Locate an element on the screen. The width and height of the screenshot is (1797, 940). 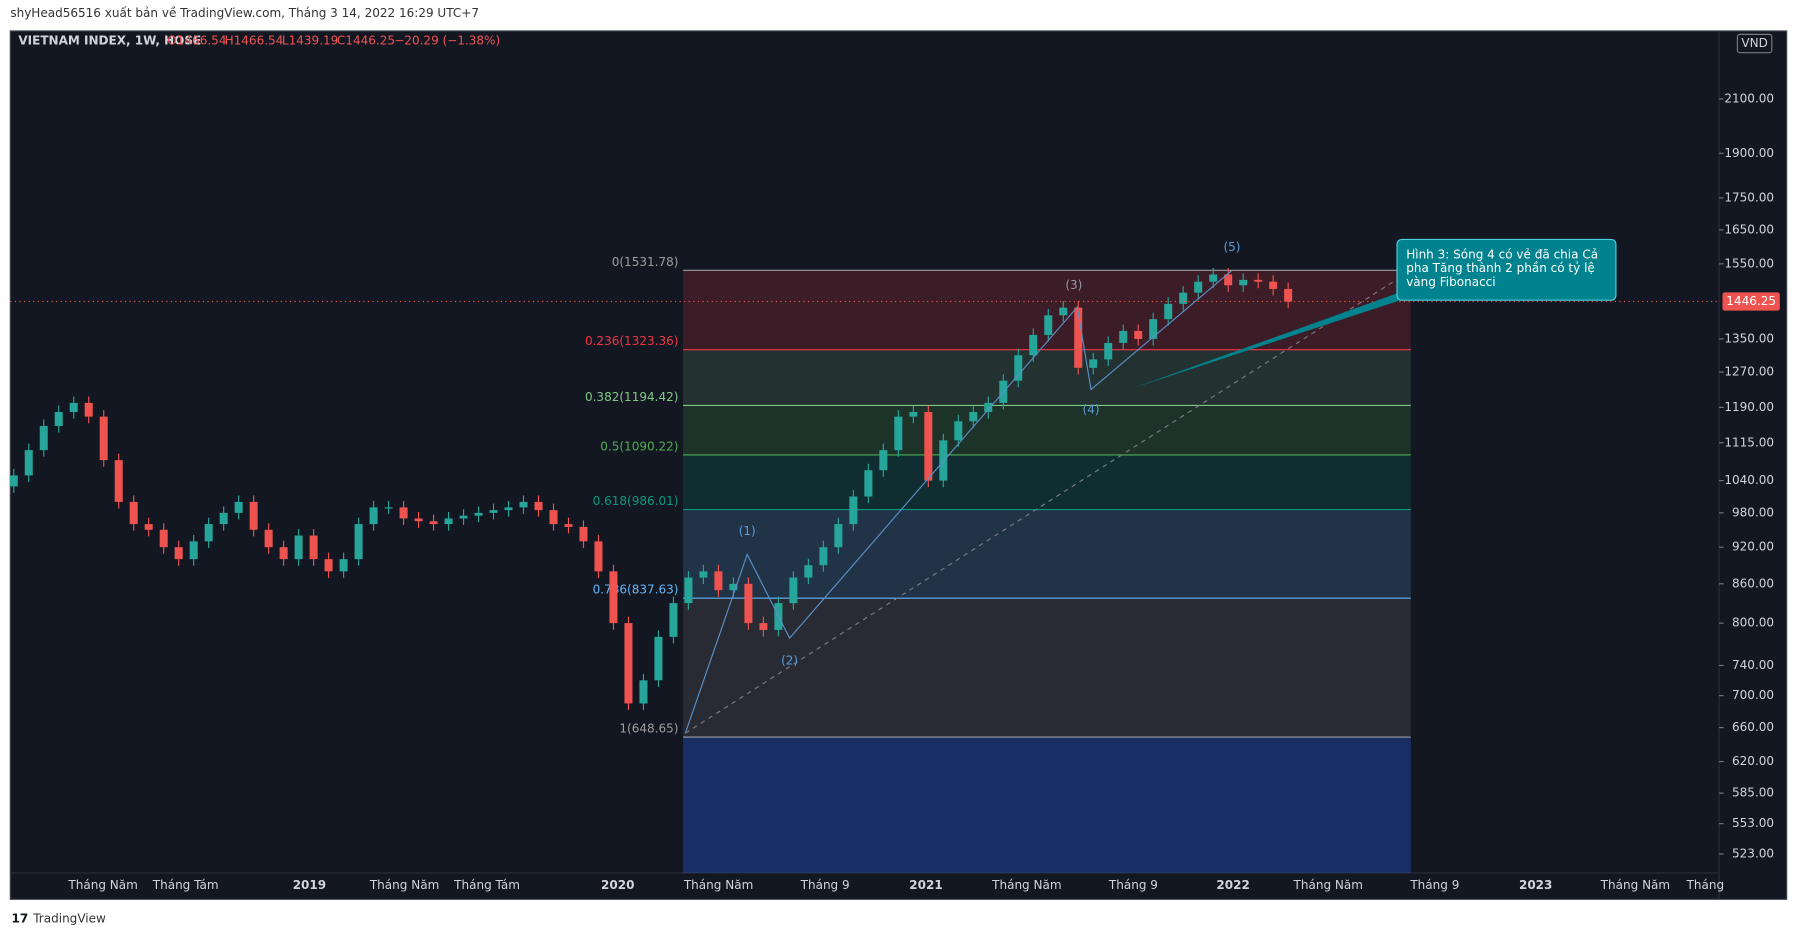
y-tick-label: 1115.00 is located at coordinates (1749, 442).